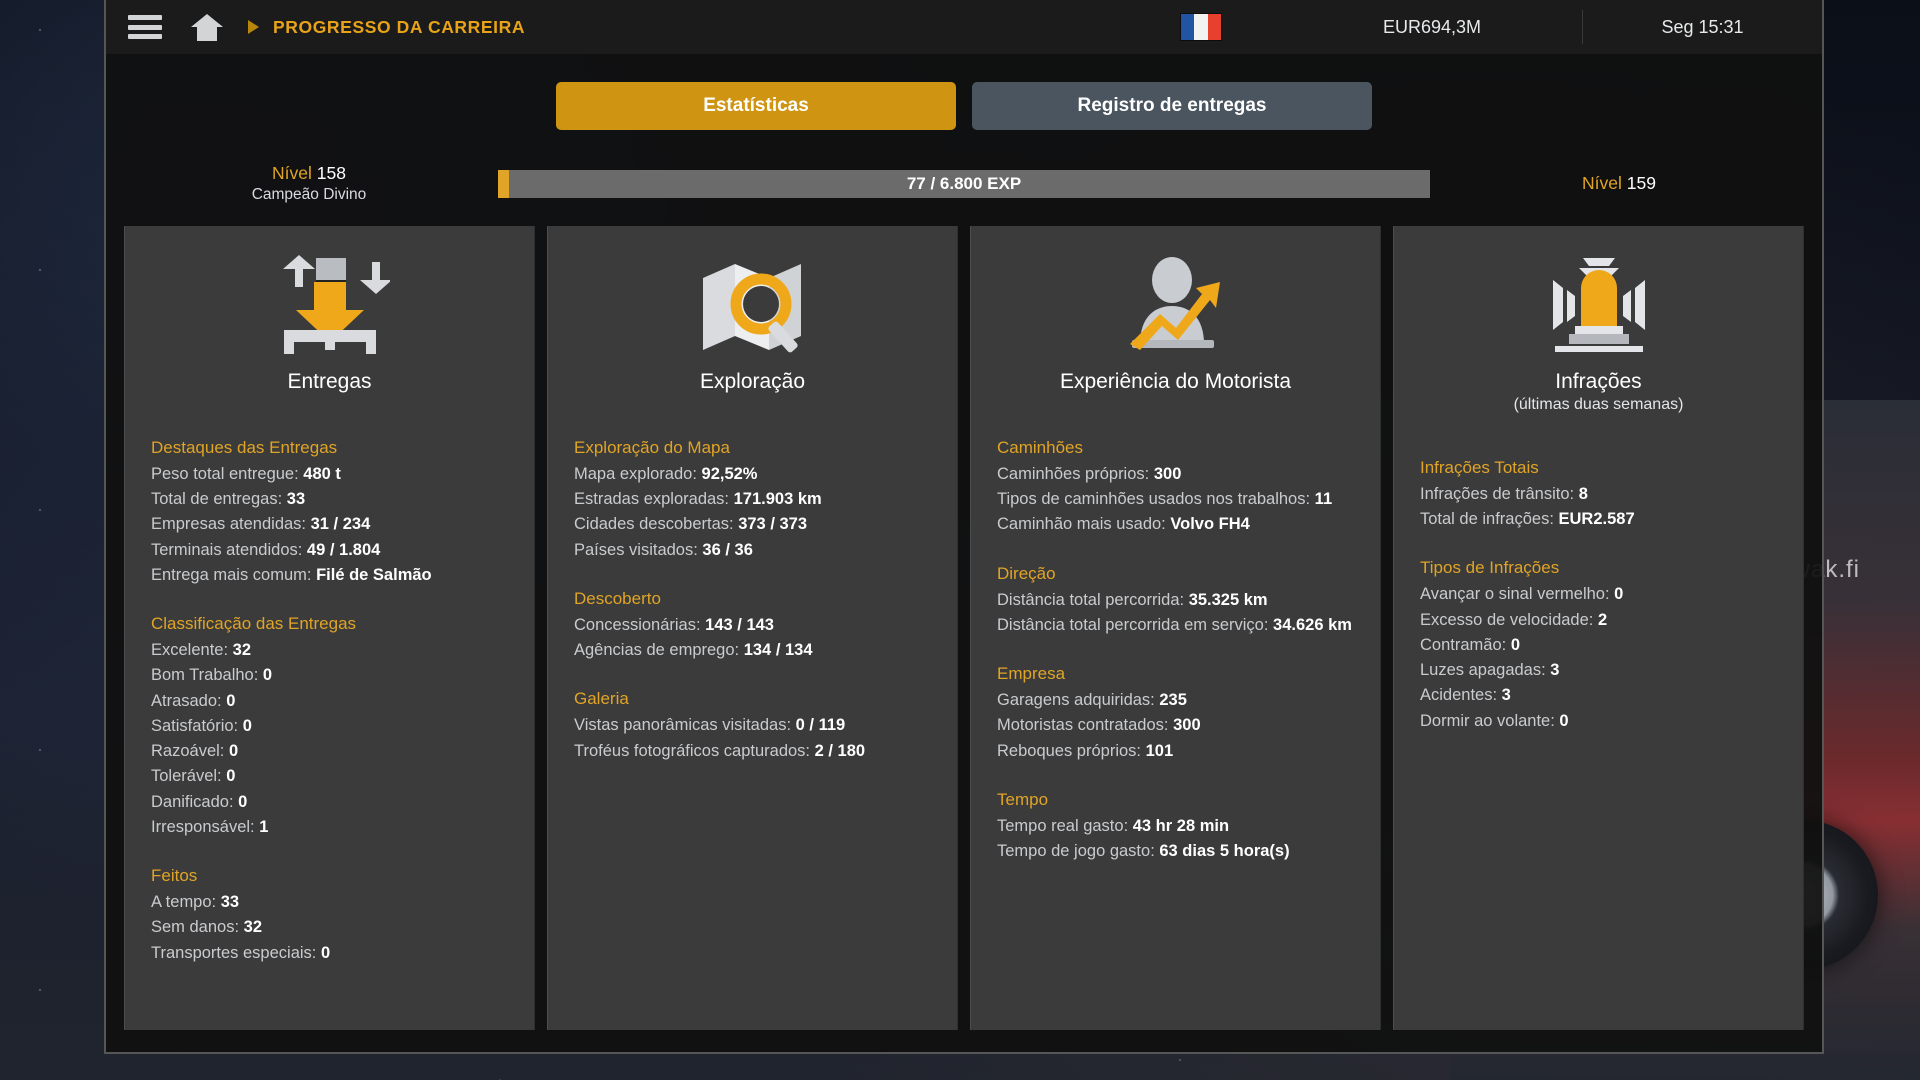 This screenshot has height=1080, width=1920. I want to click on stat-value: 171.903 km, so click(777, 499).